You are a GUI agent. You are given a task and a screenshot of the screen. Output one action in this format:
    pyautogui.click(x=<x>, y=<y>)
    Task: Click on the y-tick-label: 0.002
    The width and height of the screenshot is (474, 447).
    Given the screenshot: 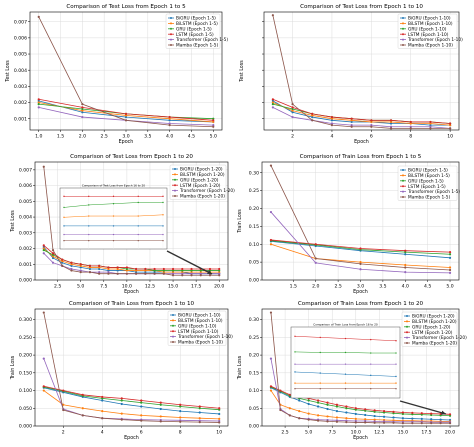 What is the action you would take?
    pyautogui.click(x=20, y=103)
    